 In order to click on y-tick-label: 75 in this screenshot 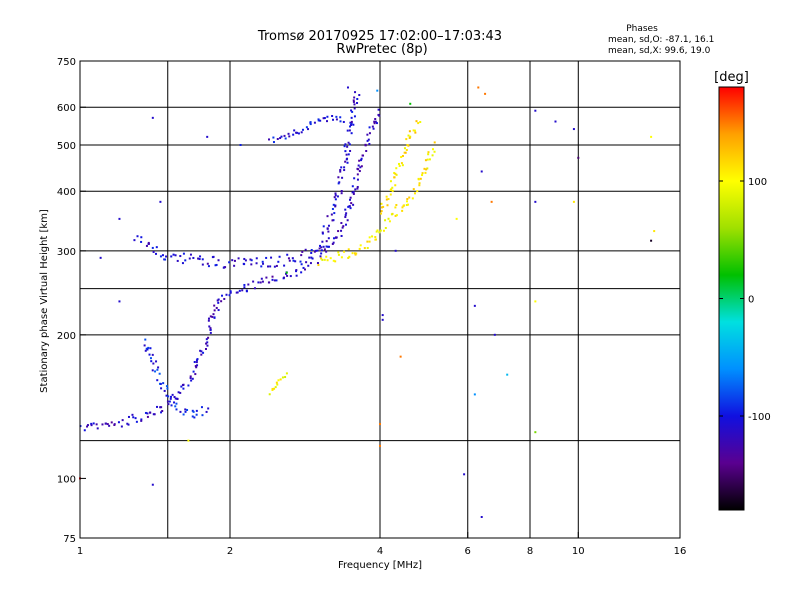, I will do `click(69, 539)`.